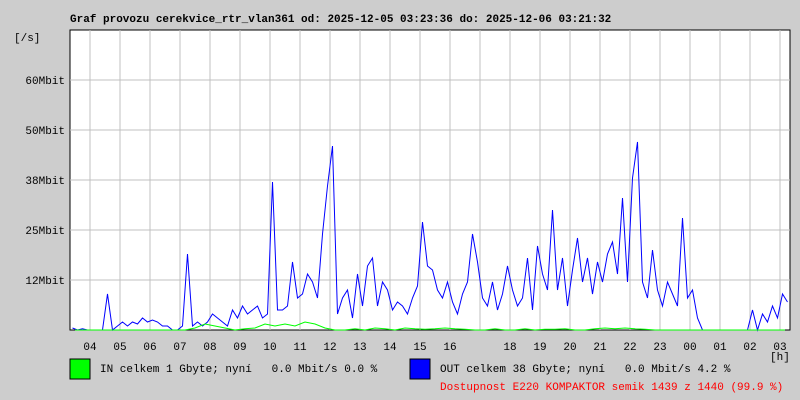  What do you see at coordinates (179, 348) in the screenshot?
I see `x-tick-label: 07` at bounding box center [179, 348].